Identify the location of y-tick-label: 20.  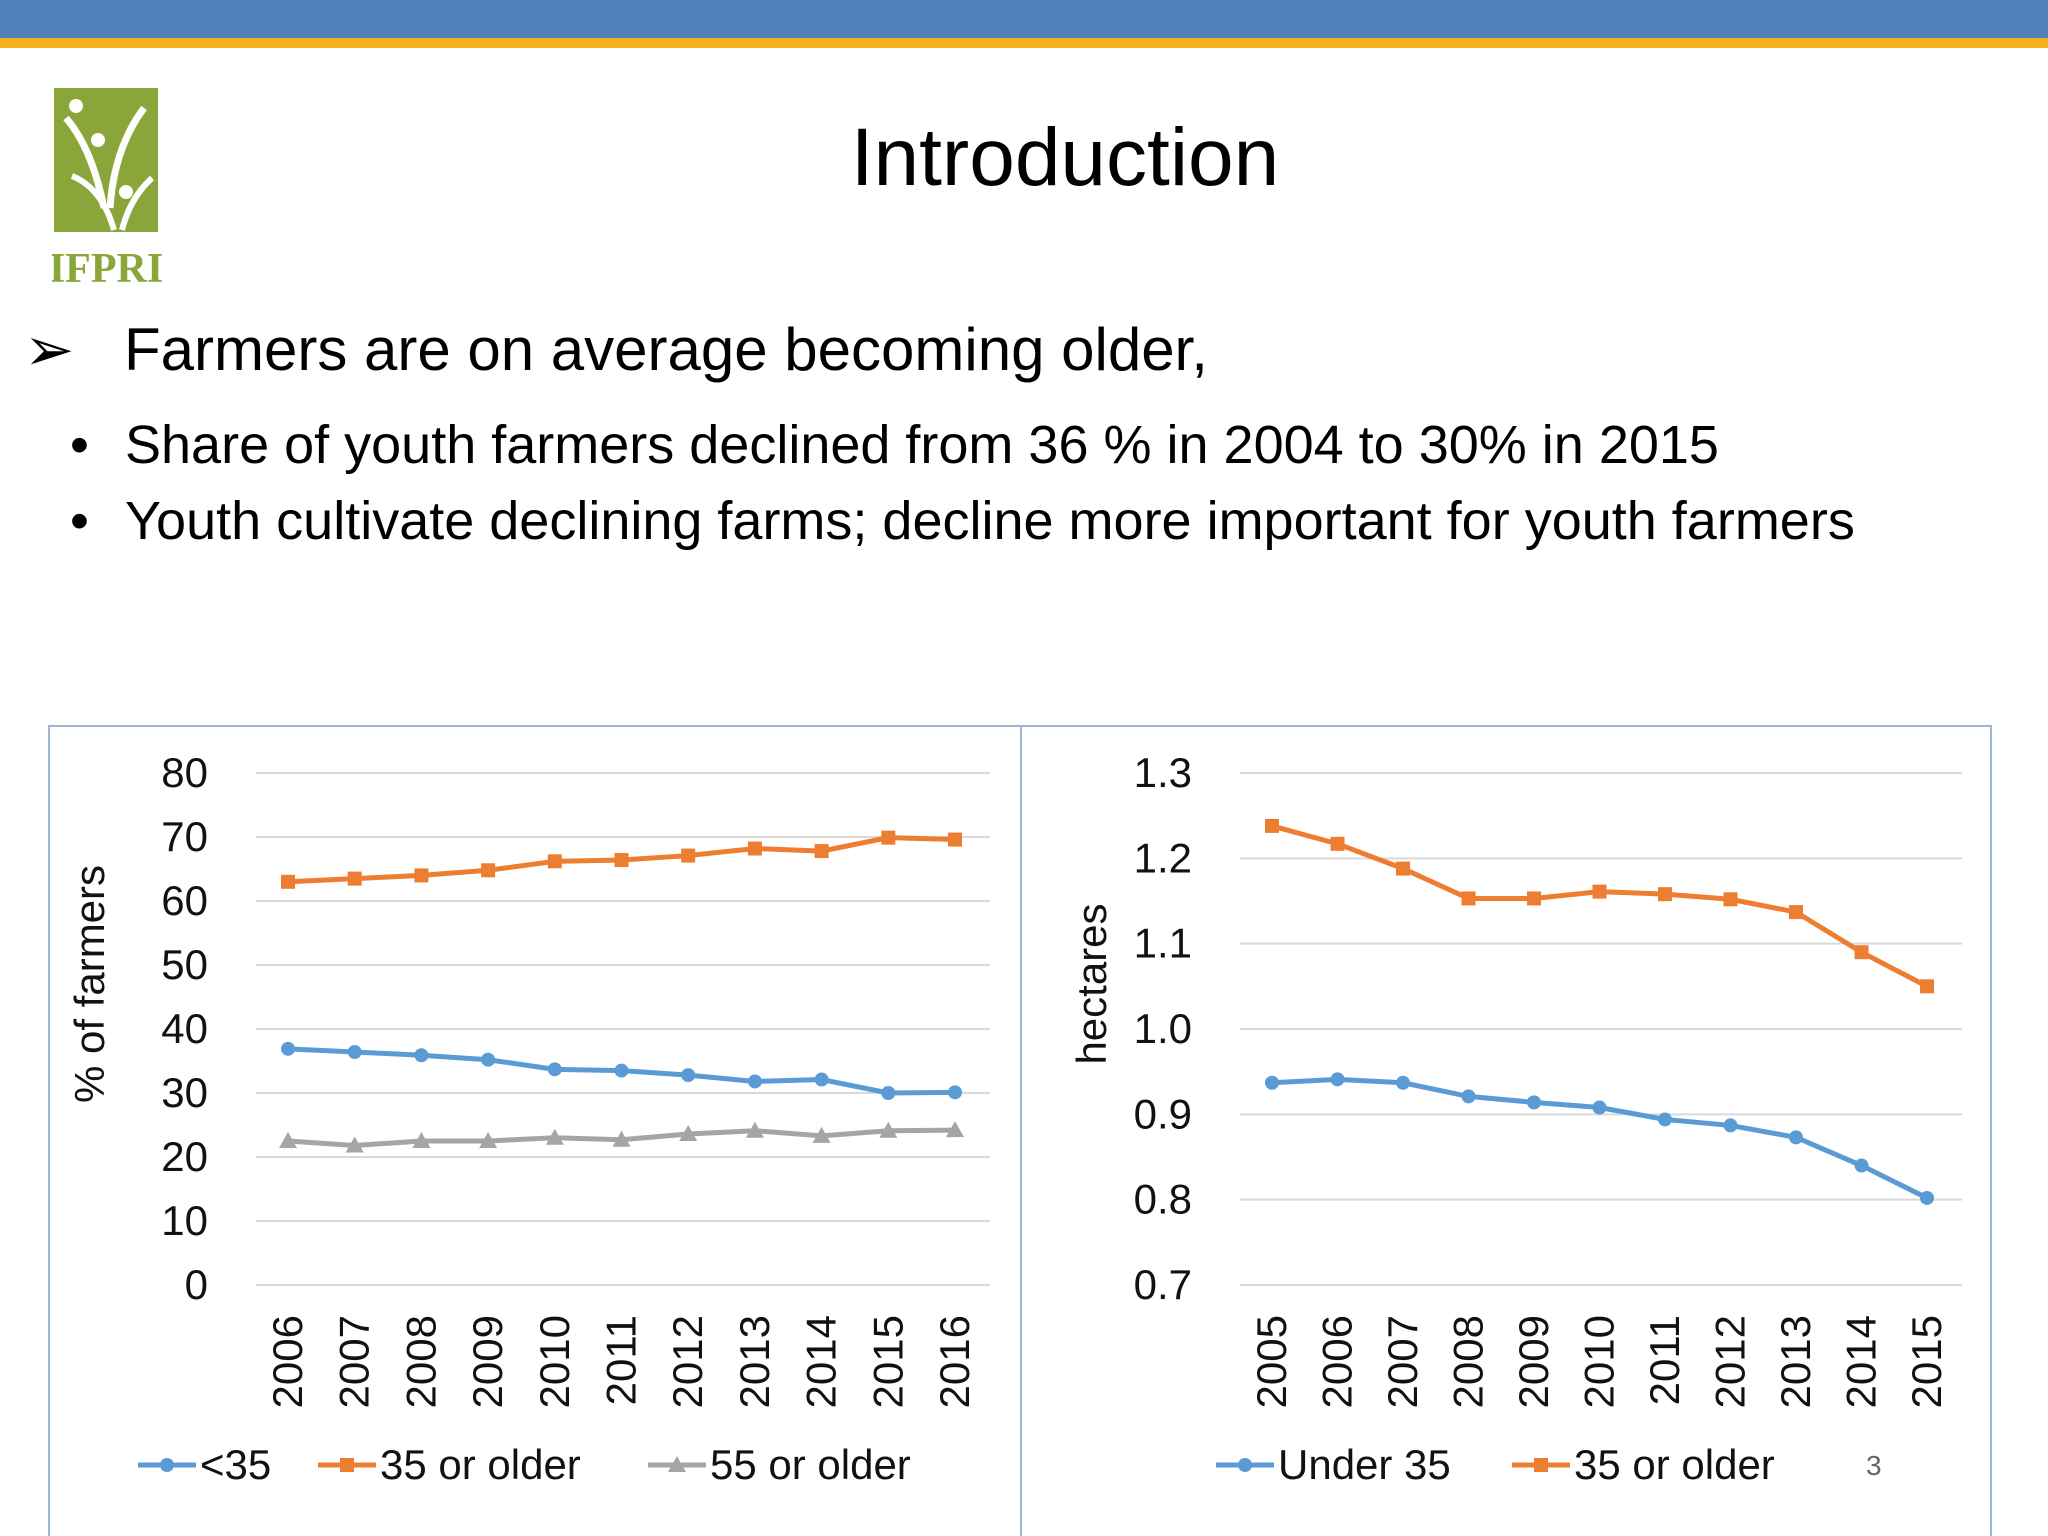
(184, 1156).